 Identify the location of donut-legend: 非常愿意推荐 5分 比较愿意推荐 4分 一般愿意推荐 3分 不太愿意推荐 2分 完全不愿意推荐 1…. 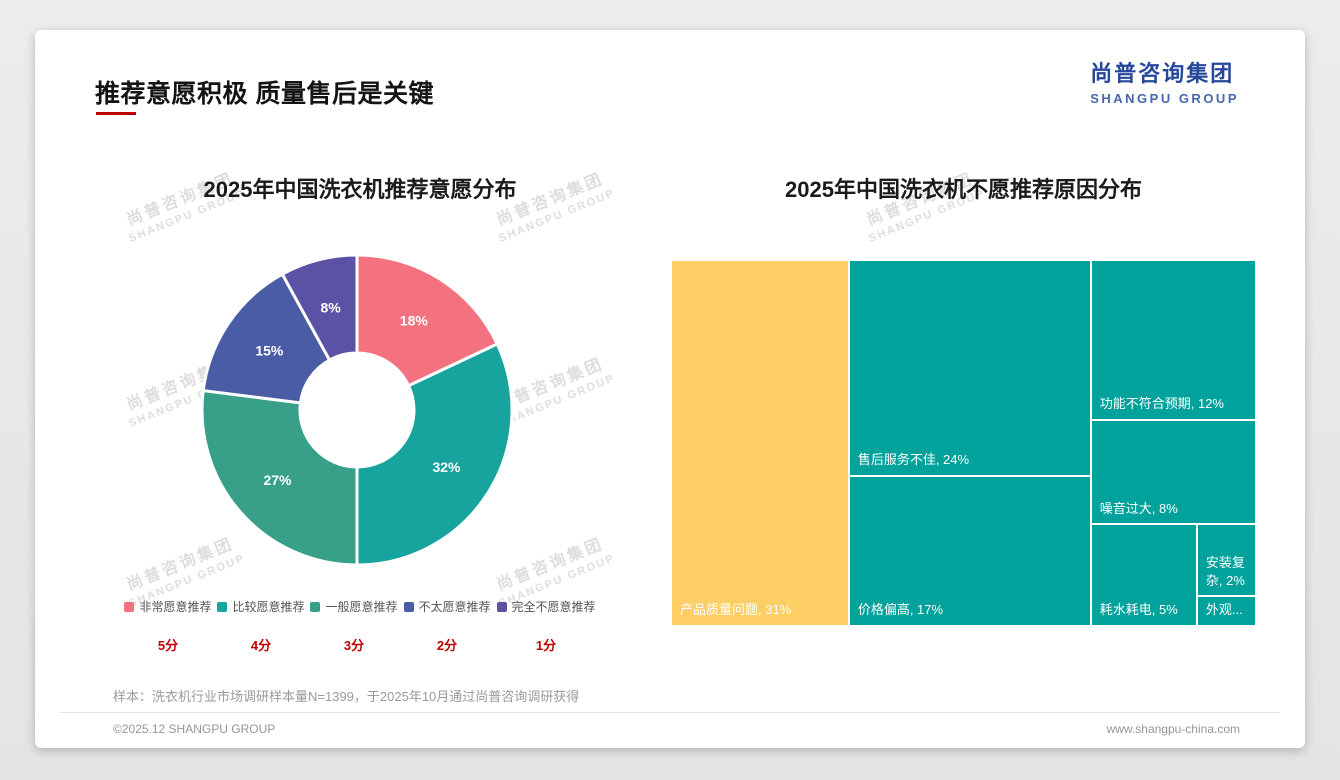
(360, 626).